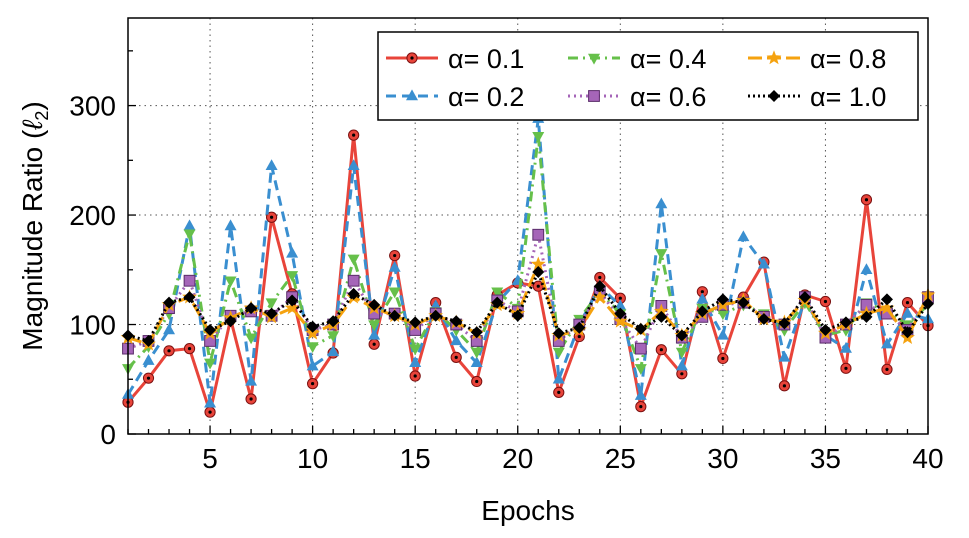 The width and height of the screenshot is (969, 538). Describe the element at coordinates (927, 458) in the screenshot. I see `x-tick-label: 40` at that location.